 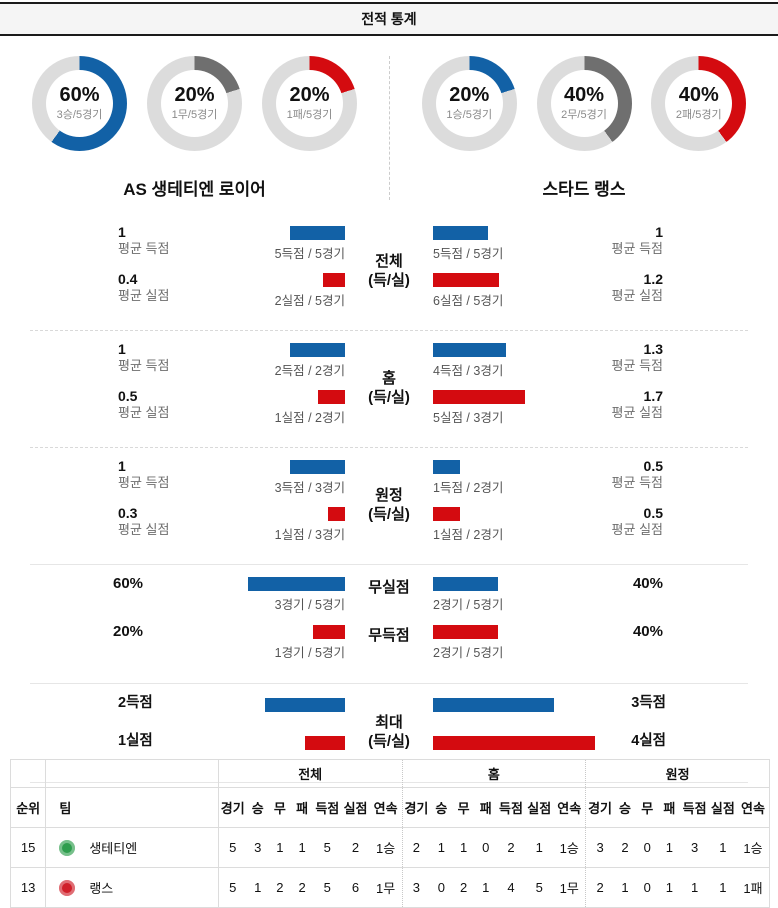 I want to click on center-title: 전체, so click(x=389, y=261).